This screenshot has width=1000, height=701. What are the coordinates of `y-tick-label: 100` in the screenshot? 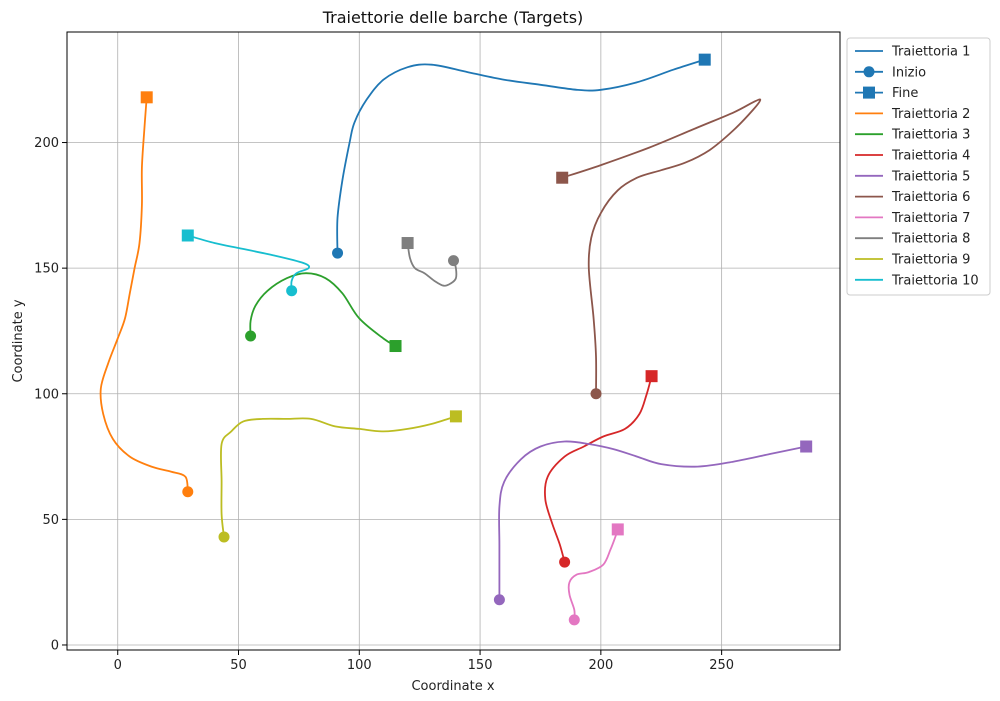 It's located at (46, 394).